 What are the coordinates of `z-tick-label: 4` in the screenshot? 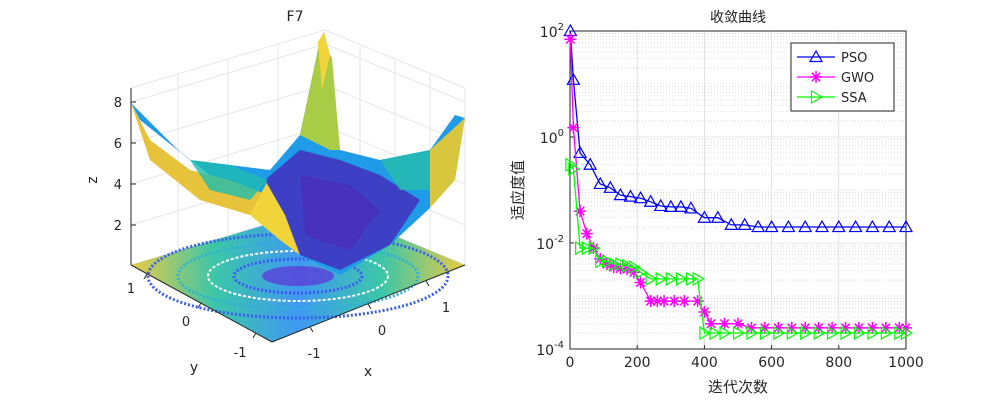 It's located at (118, 185).